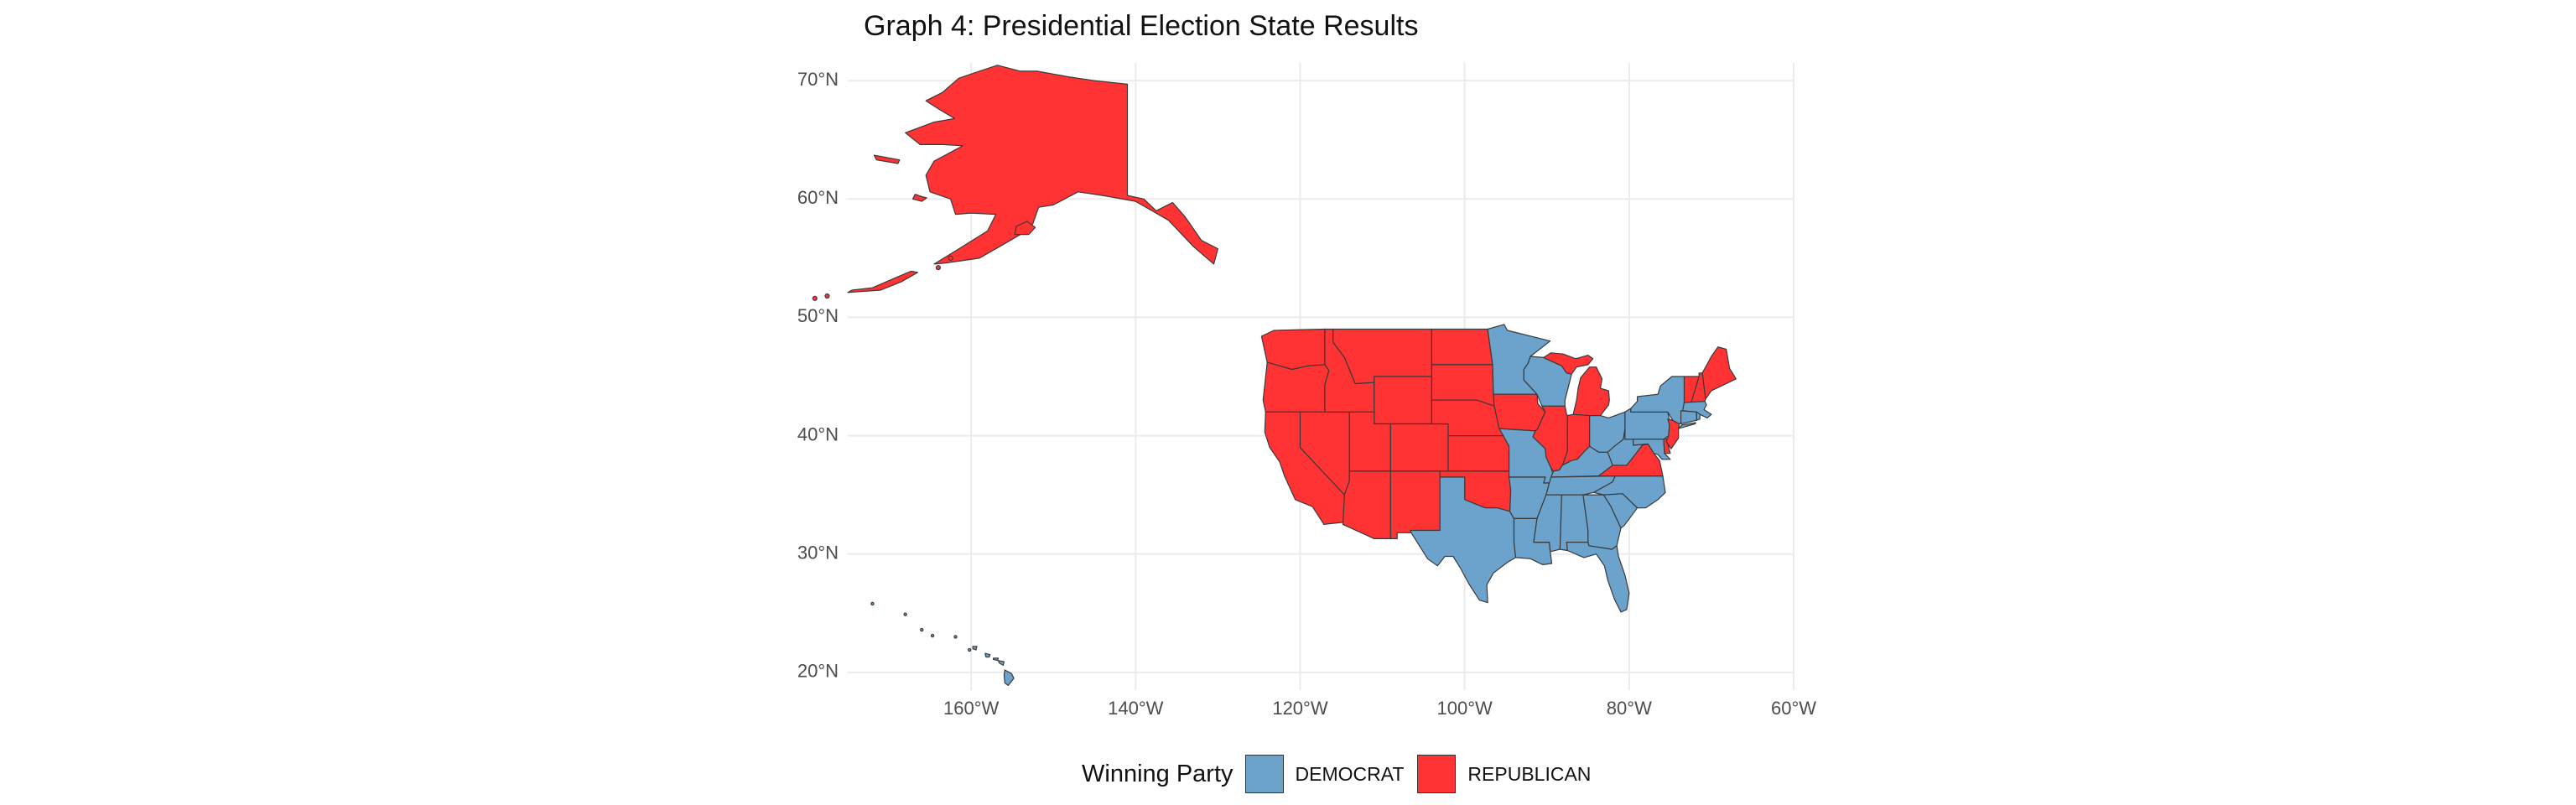  Describe the element at coordinates (1529, 773) in the screenshot. I see `legend-label-republican: REPUBLICAN` at that location.